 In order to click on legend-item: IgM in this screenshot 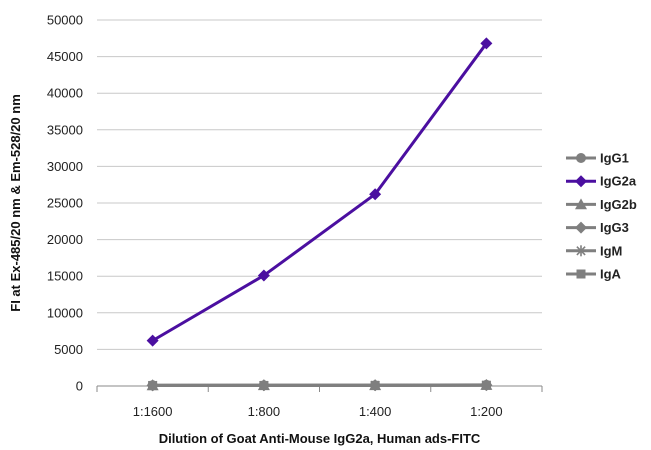, I will do `click(594, 250)`.